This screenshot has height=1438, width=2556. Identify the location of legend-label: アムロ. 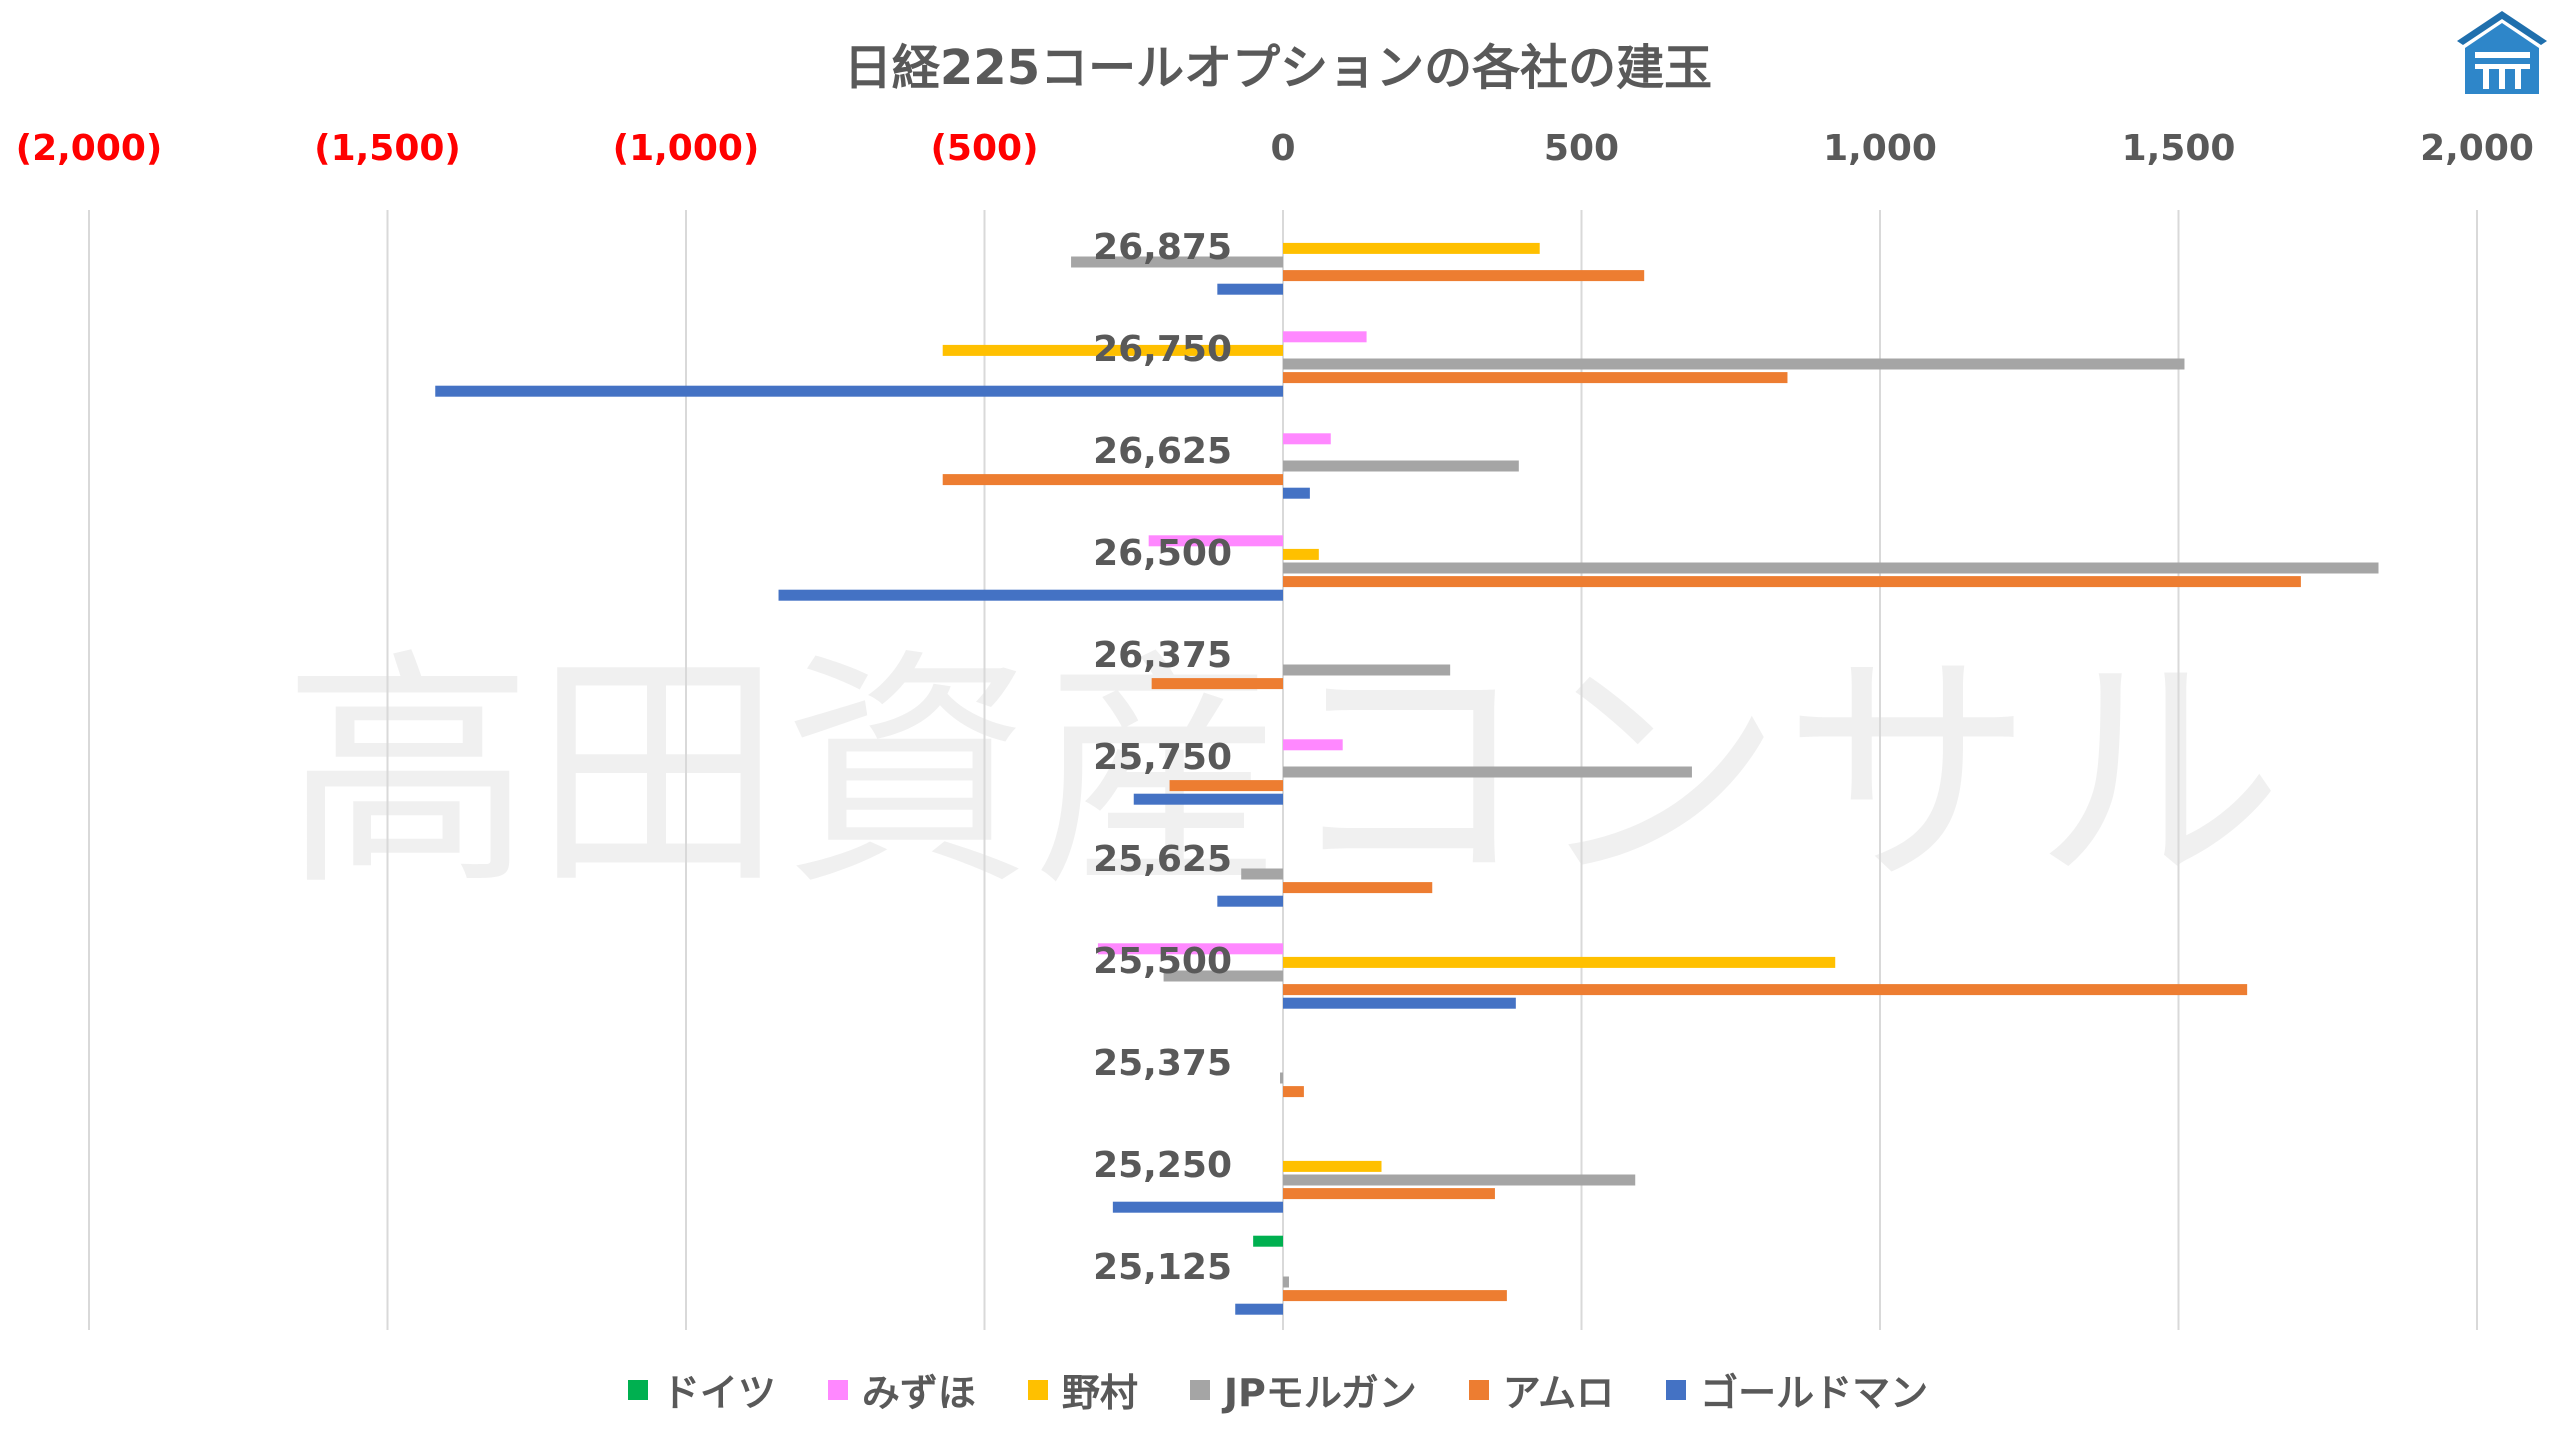
(1558, 1393).